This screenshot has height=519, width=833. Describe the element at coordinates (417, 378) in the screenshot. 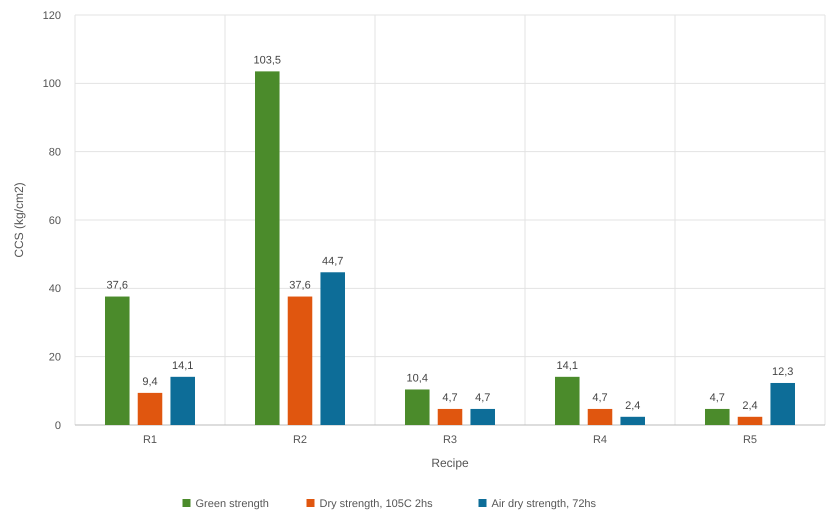

I see `data-label: 10,4` at that location.